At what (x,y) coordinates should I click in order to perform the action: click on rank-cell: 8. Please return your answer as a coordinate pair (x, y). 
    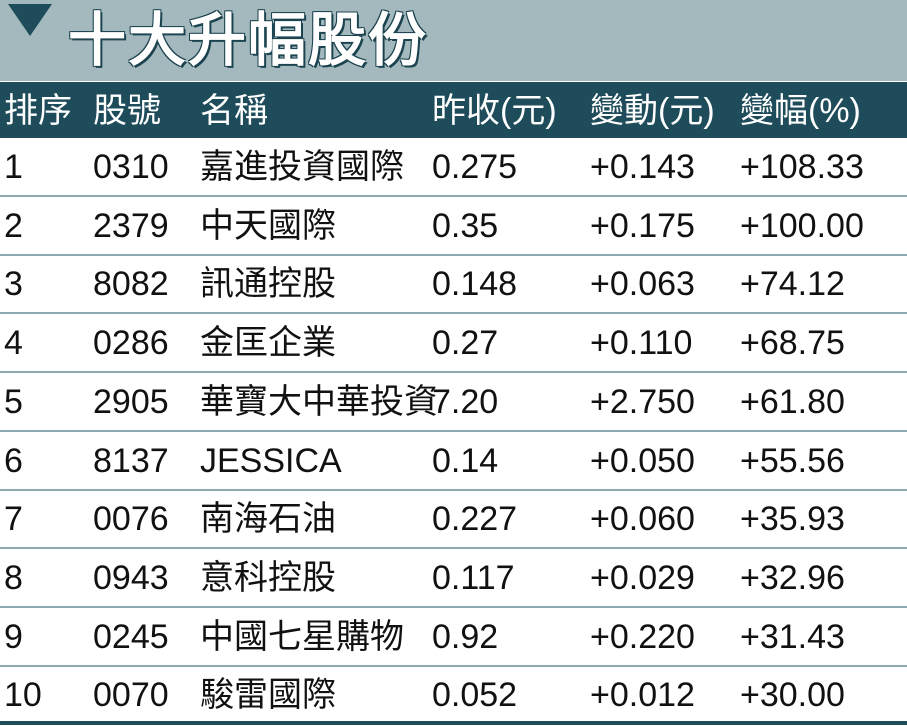
    Looking at the image, I should click on (13, 577).